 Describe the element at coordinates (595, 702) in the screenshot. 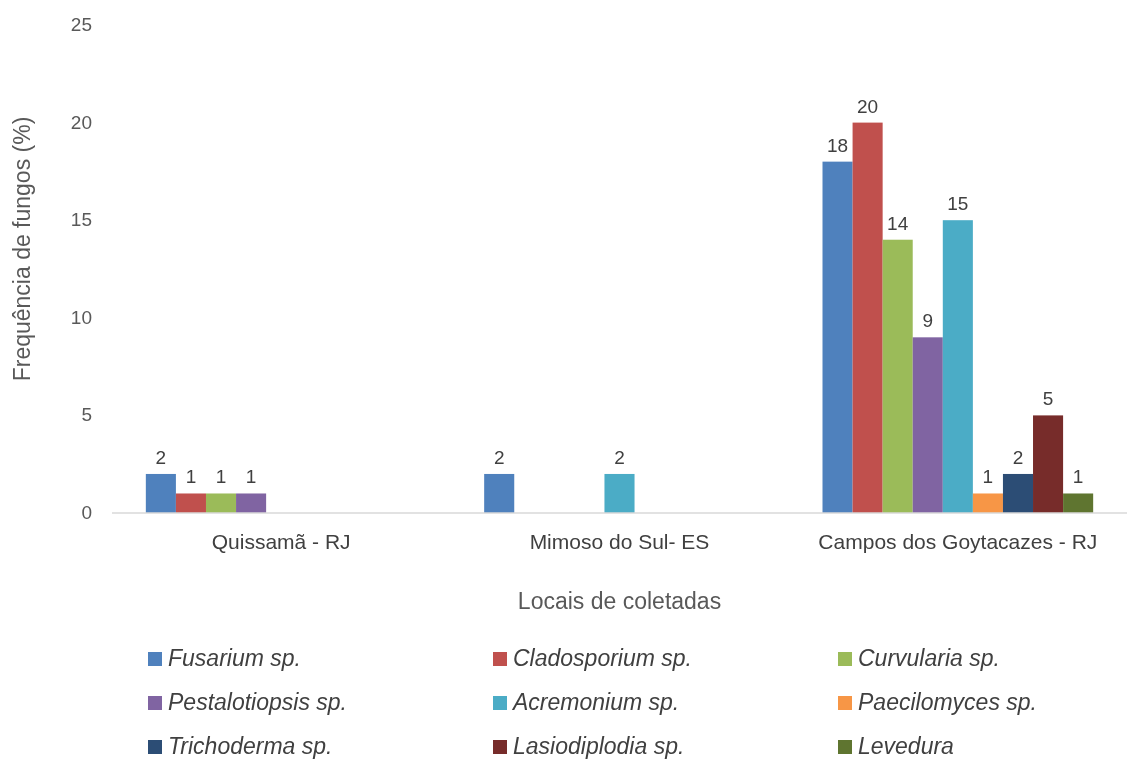

I see `legend-label: Acremonium sp.` at that location.